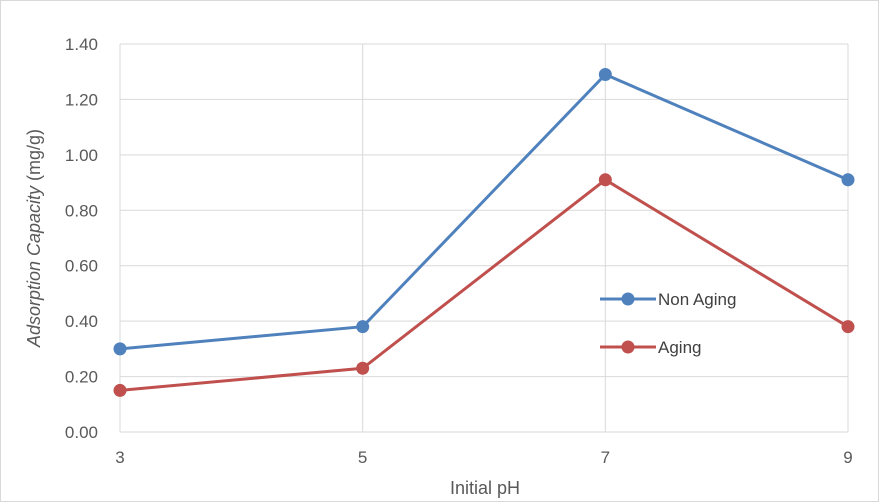 Image resolution: width=879 pixels, height=502 pixels. Describe the element at coordinates (81, 99) in the screenshot. I see `y-tick-label: 1.20` at that location.